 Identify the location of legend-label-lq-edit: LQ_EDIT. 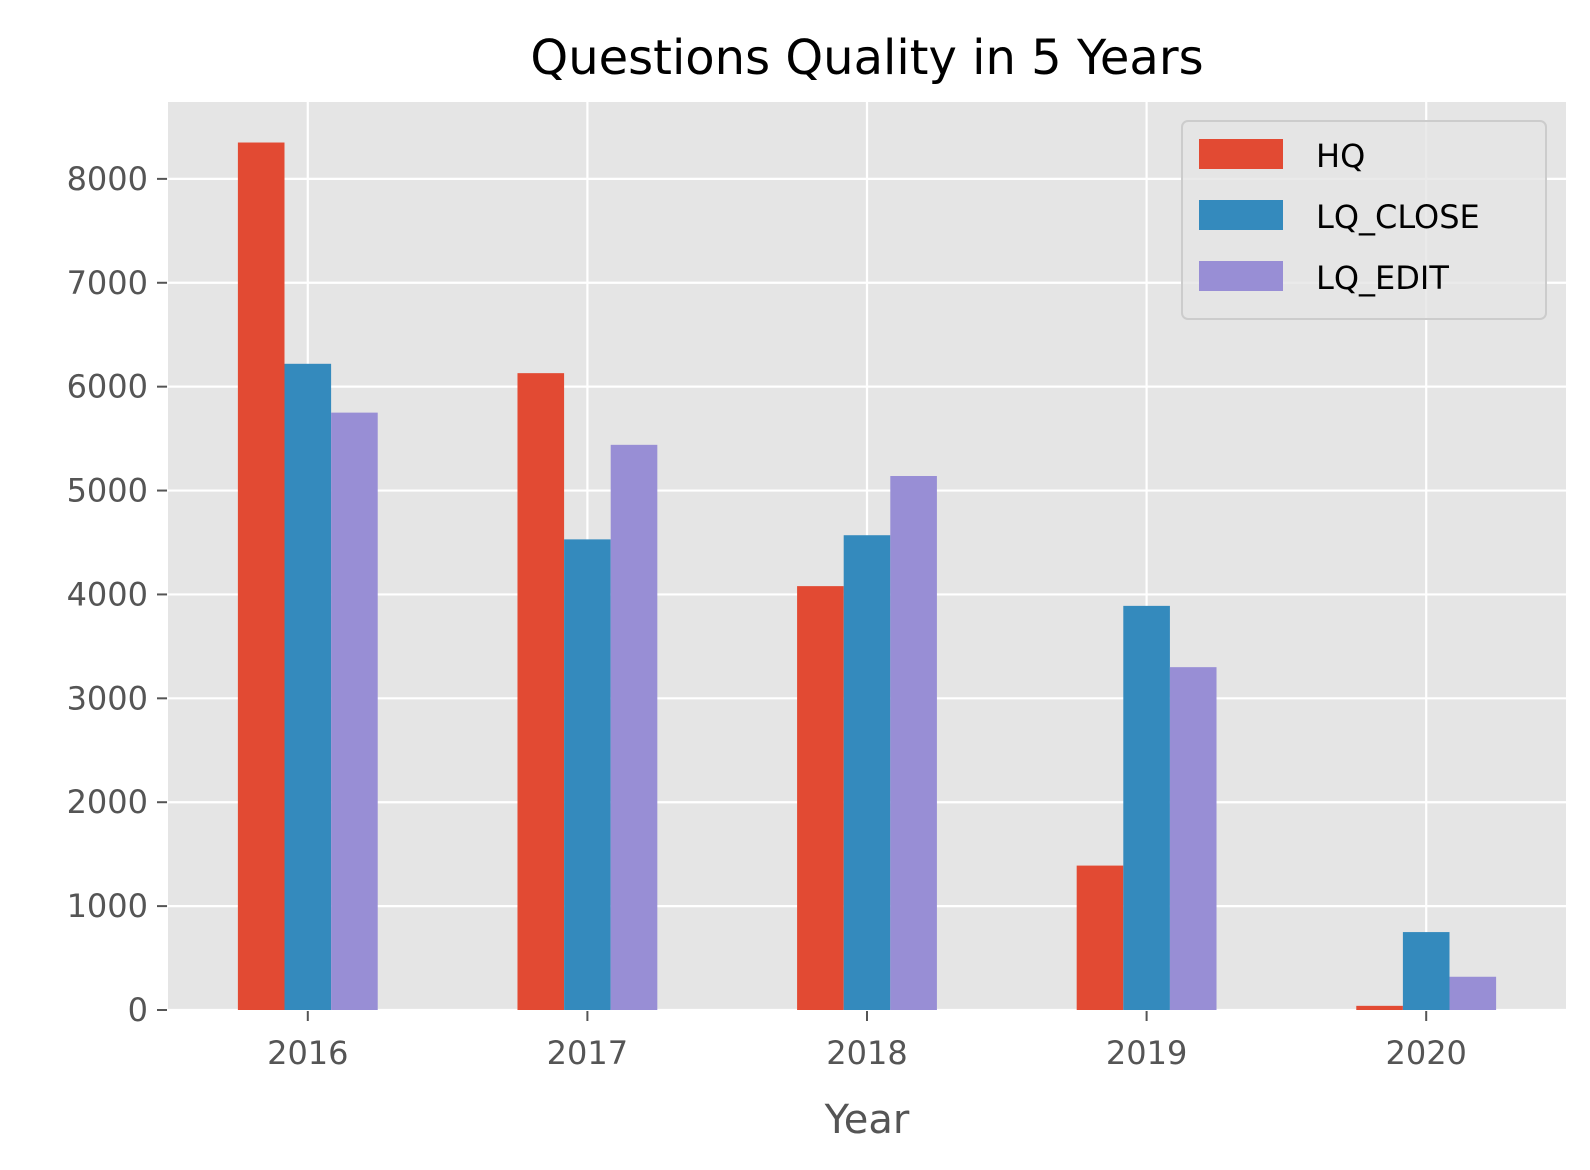
(1382, 278).